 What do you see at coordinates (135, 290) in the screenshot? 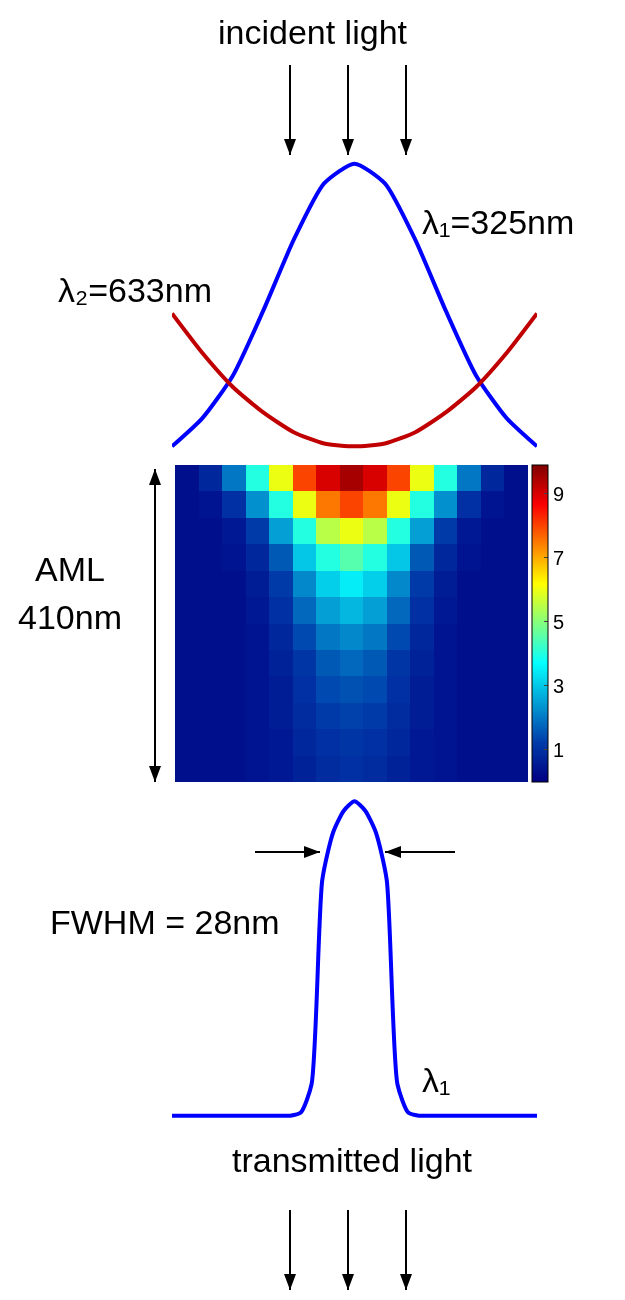
I see `series-label: λ₂=633nm` at bounding box center [135, 290].